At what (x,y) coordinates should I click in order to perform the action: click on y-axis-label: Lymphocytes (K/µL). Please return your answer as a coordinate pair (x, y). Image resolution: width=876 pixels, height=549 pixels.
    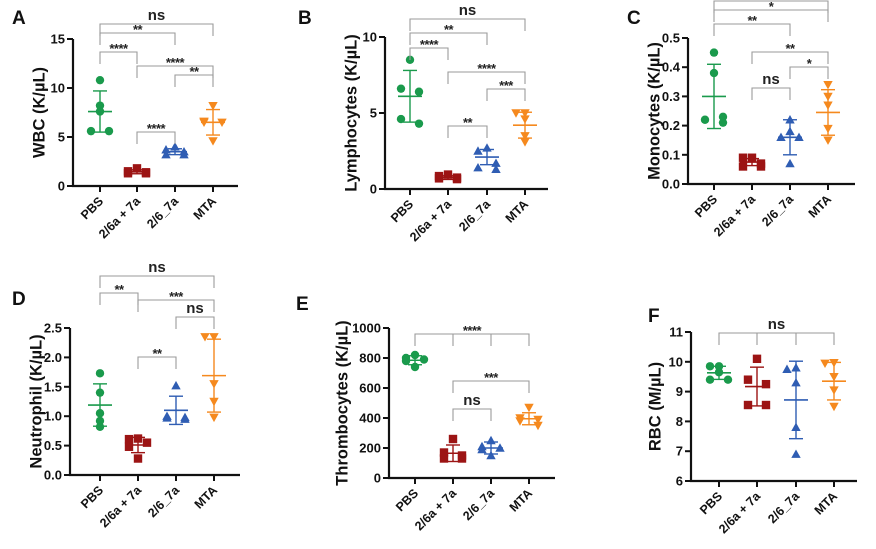
    Looking at the image, I should click on (351, 112).